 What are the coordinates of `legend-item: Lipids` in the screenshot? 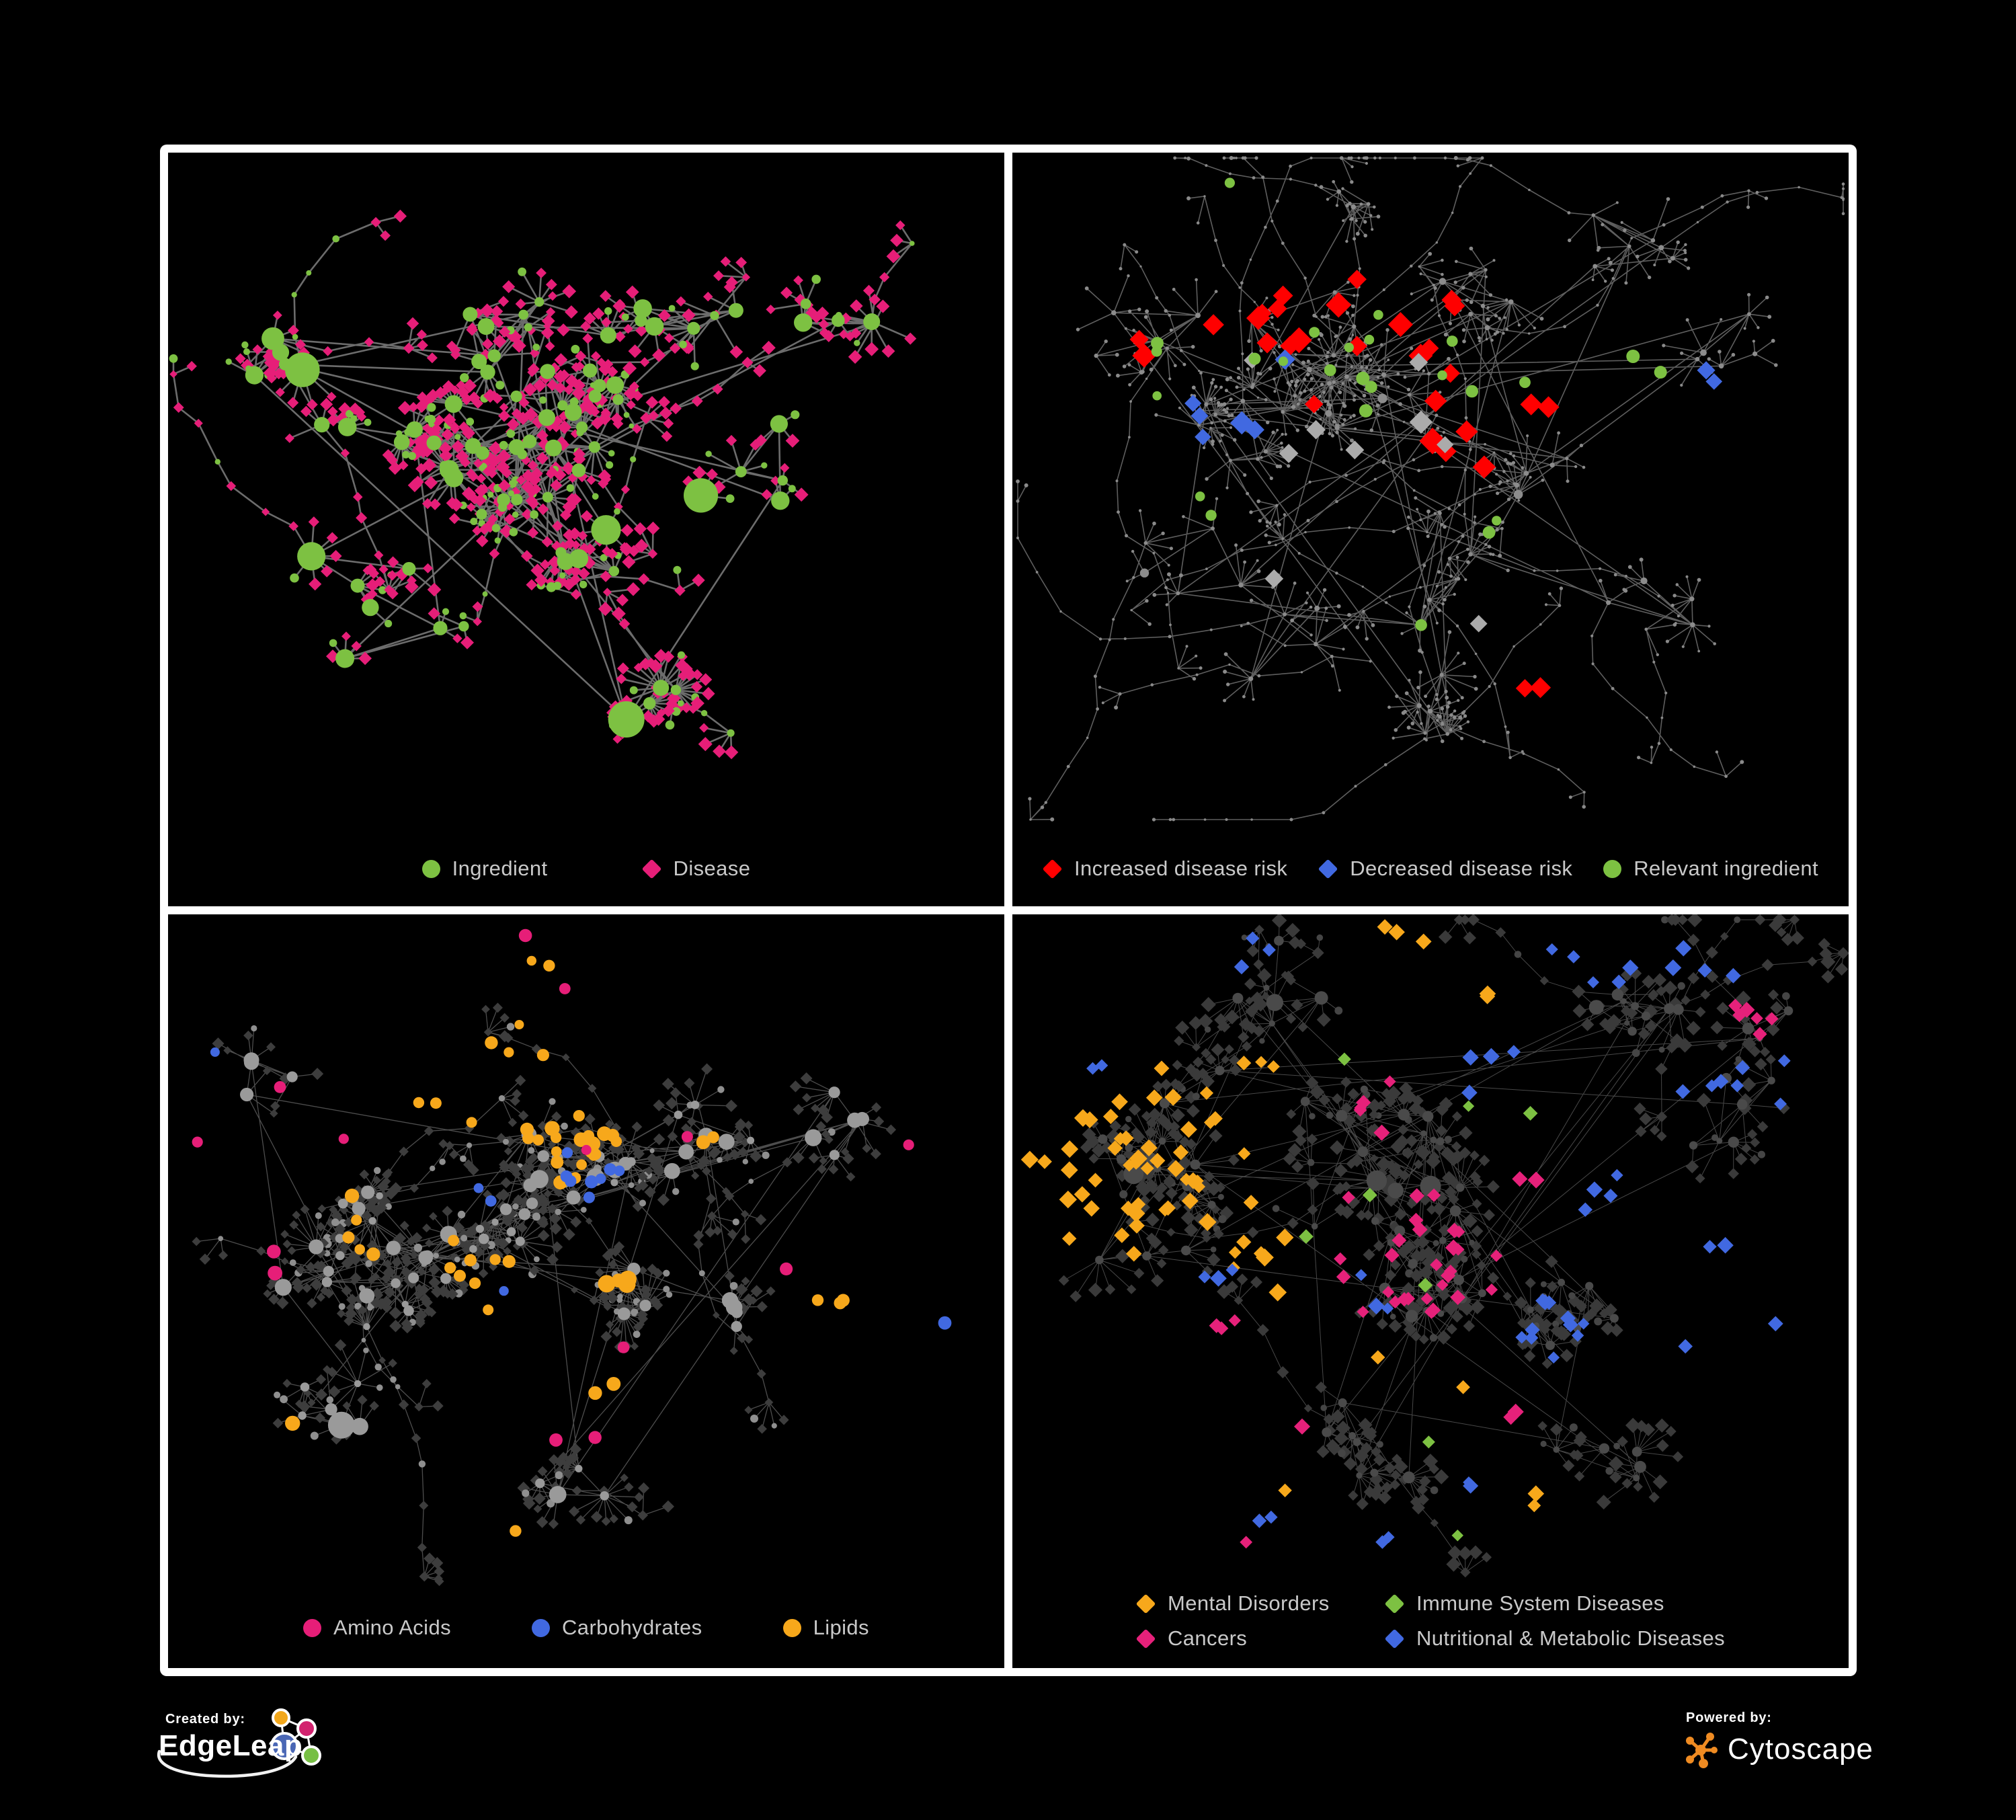 It's located at (825, 1628).